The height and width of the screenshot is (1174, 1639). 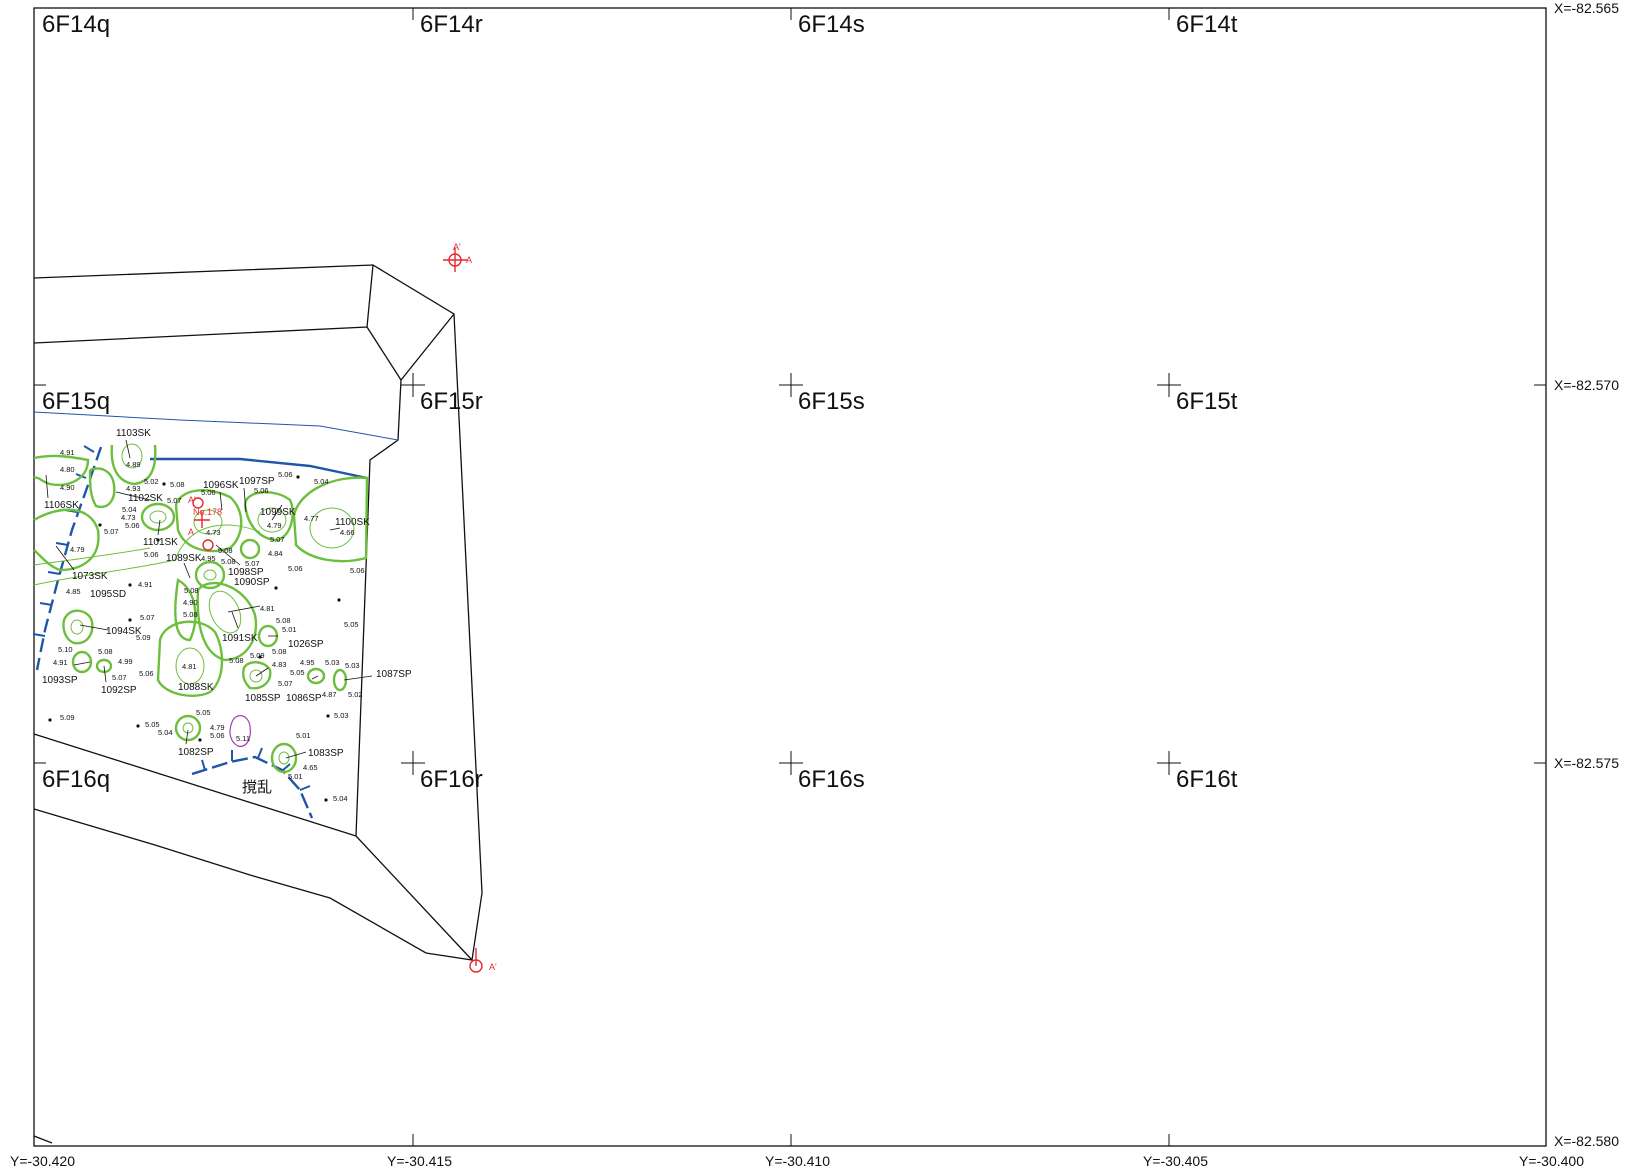 I want to click on feature-label: 1102SK, so click(x=145, y=498).